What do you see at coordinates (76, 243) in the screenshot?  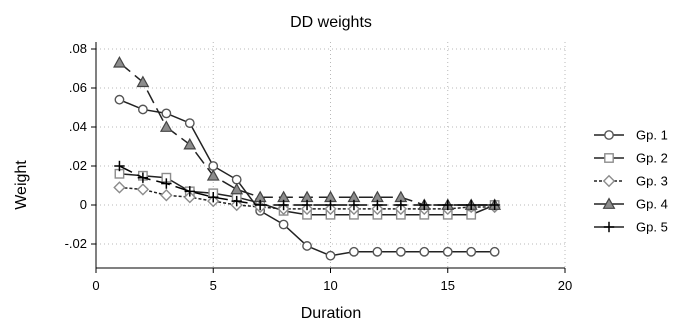 I see `y-tick-label: -.02` at bounding box center [76, 243].